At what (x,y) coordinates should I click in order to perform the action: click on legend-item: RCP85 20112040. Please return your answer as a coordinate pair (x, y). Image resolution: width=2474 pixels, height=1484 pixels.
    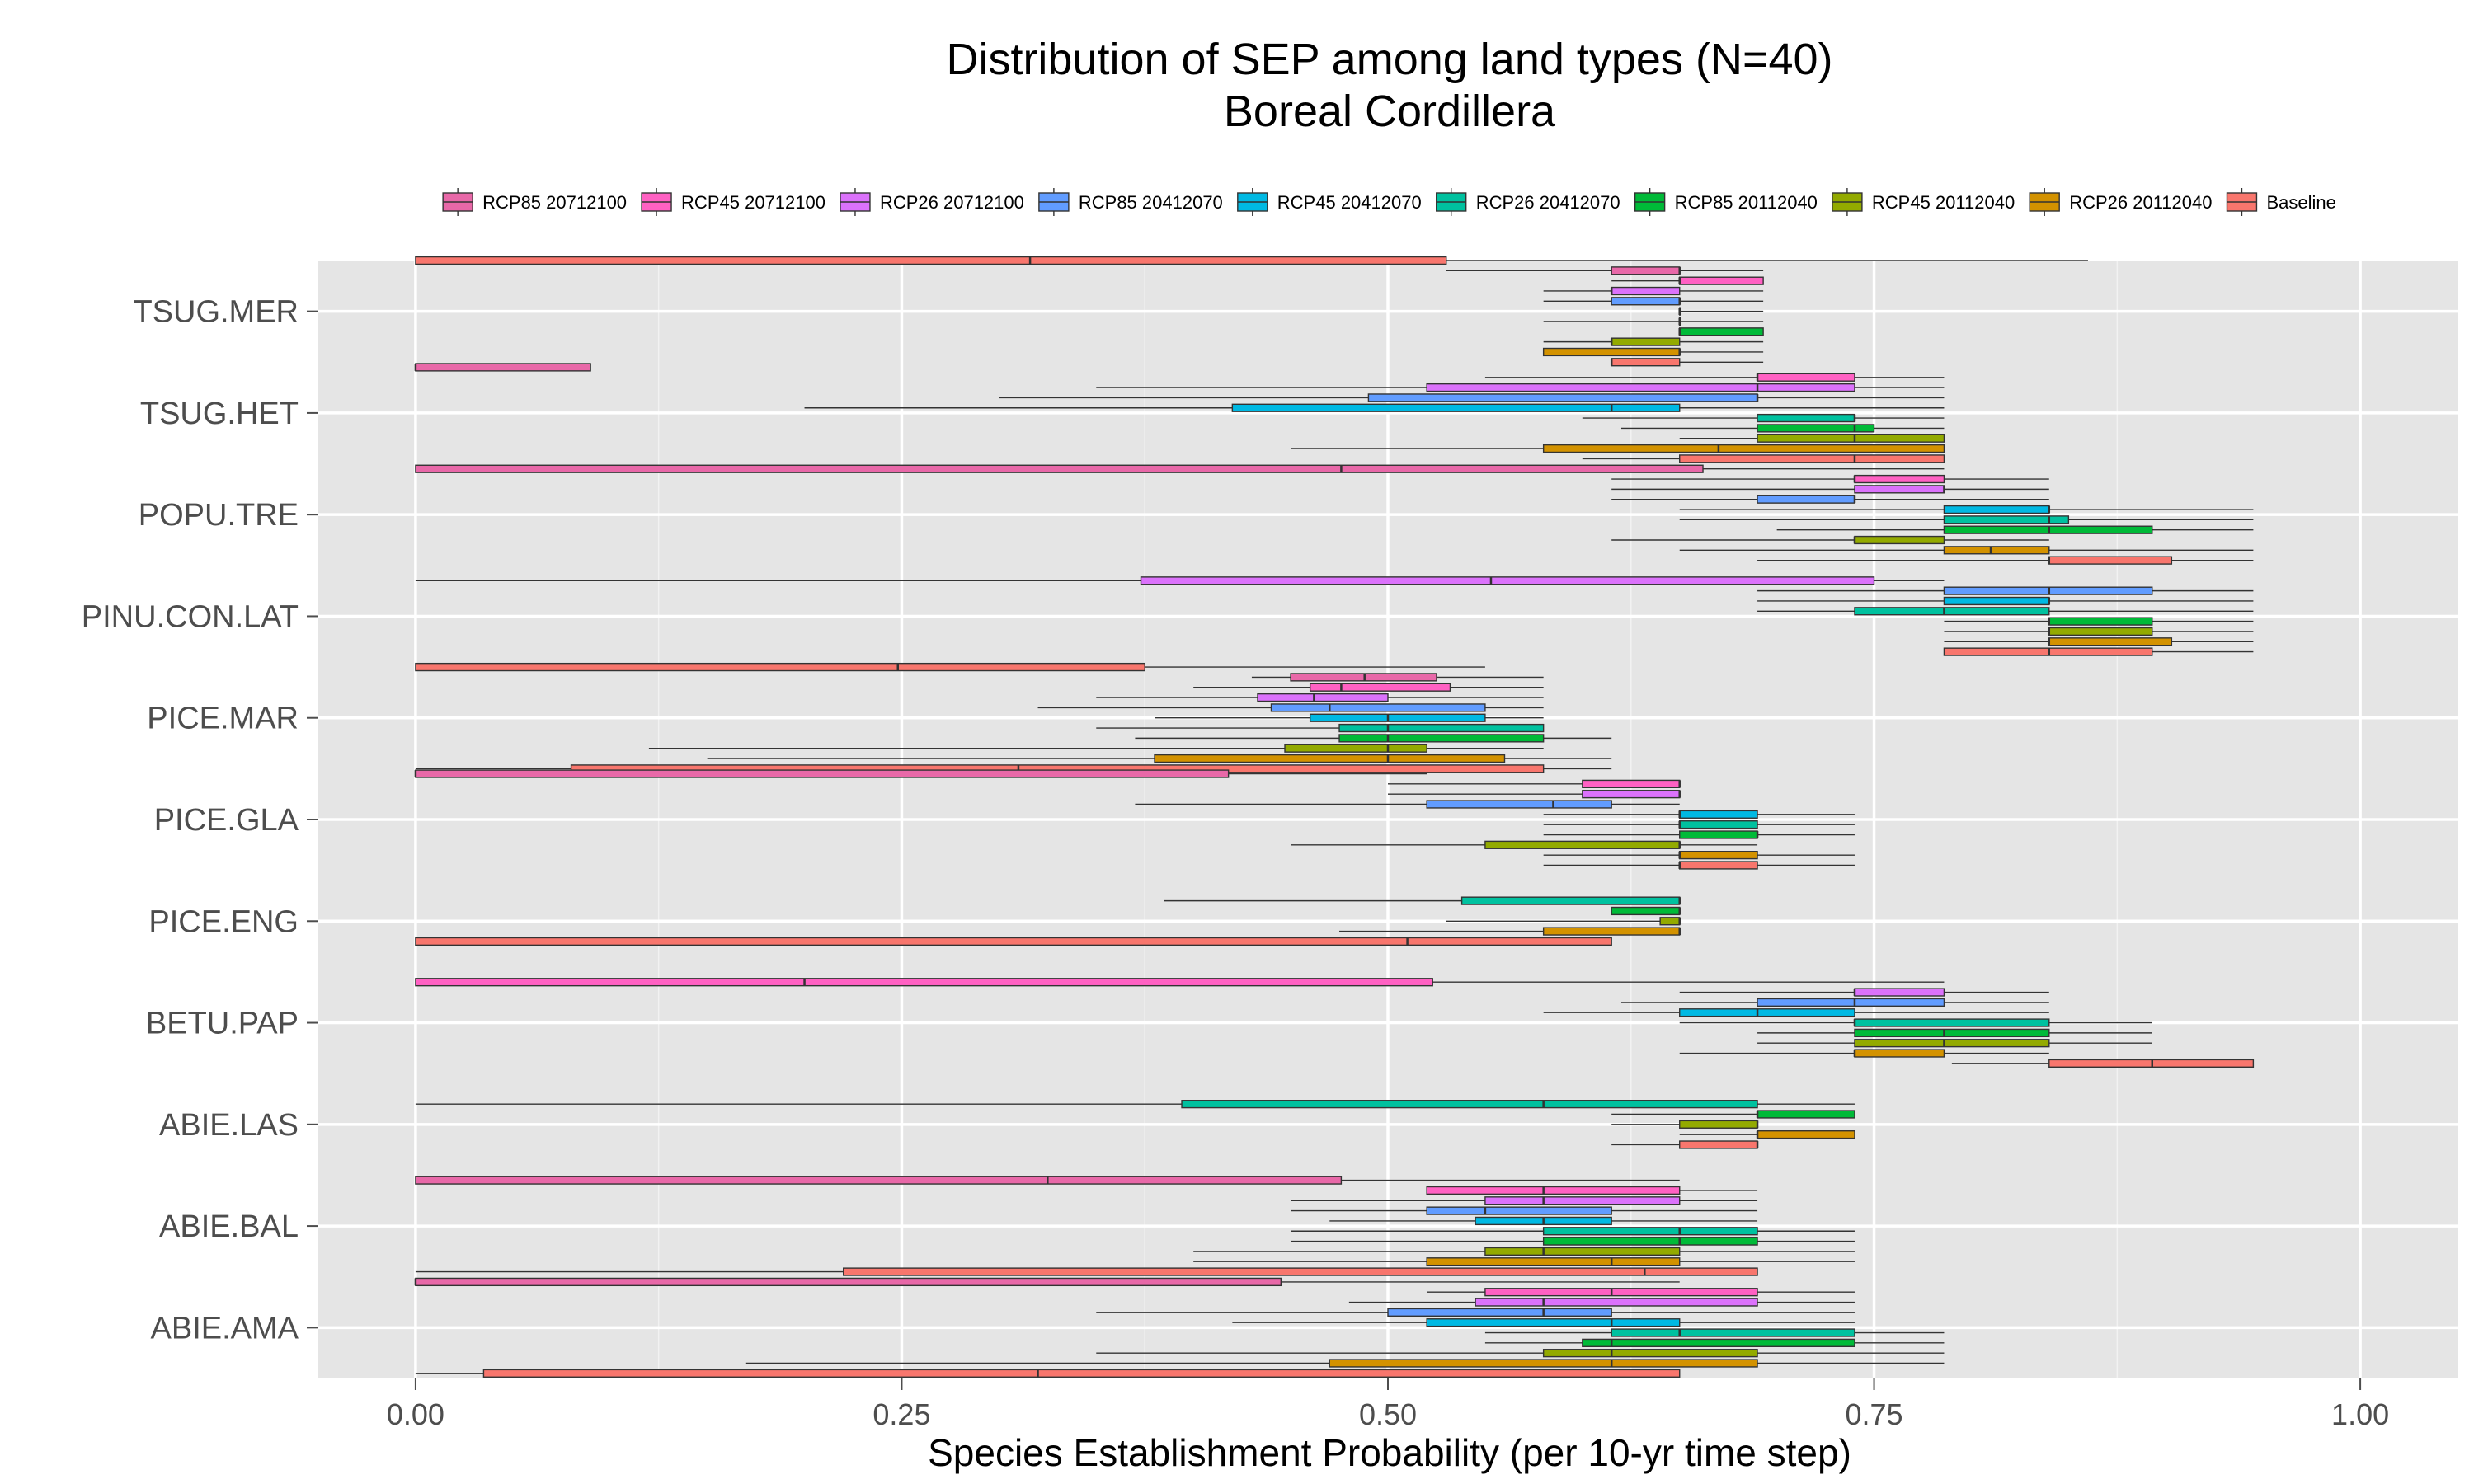
    Looking at the image, I should click on (1726, 202).